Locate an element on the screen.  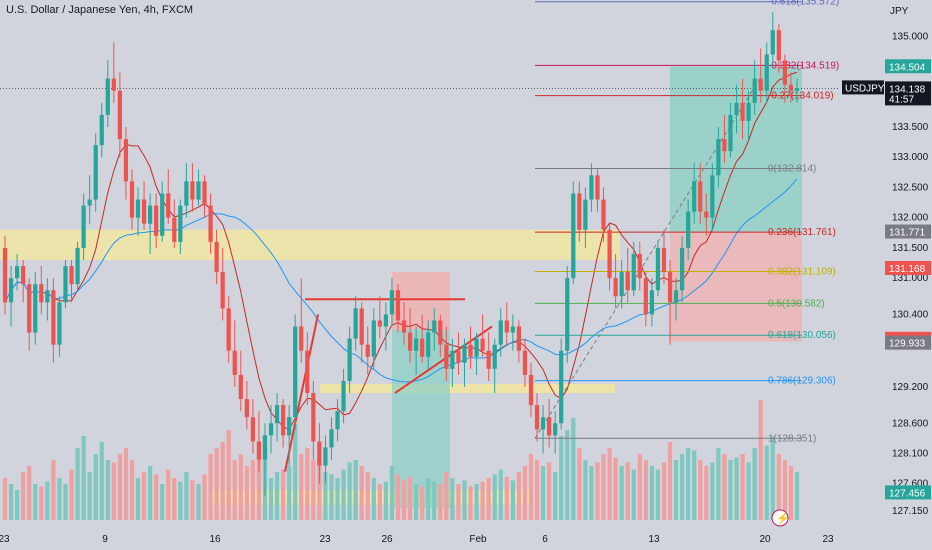
long-stop-zone is located at coordinates (736, 286).